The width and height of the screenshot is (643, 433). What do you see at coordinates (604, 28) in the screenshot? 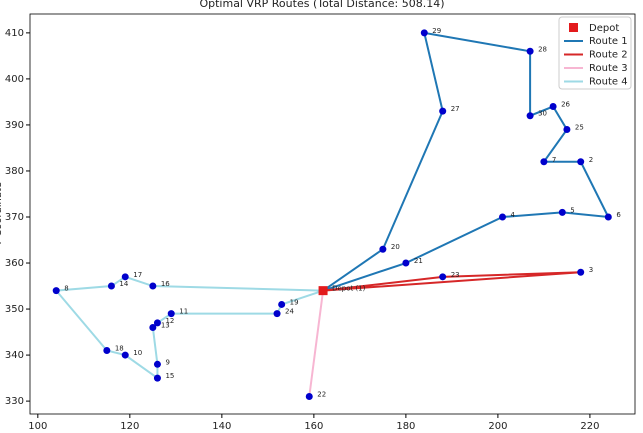
I see `legend-label: Depot` at bounding box center [604, 28].